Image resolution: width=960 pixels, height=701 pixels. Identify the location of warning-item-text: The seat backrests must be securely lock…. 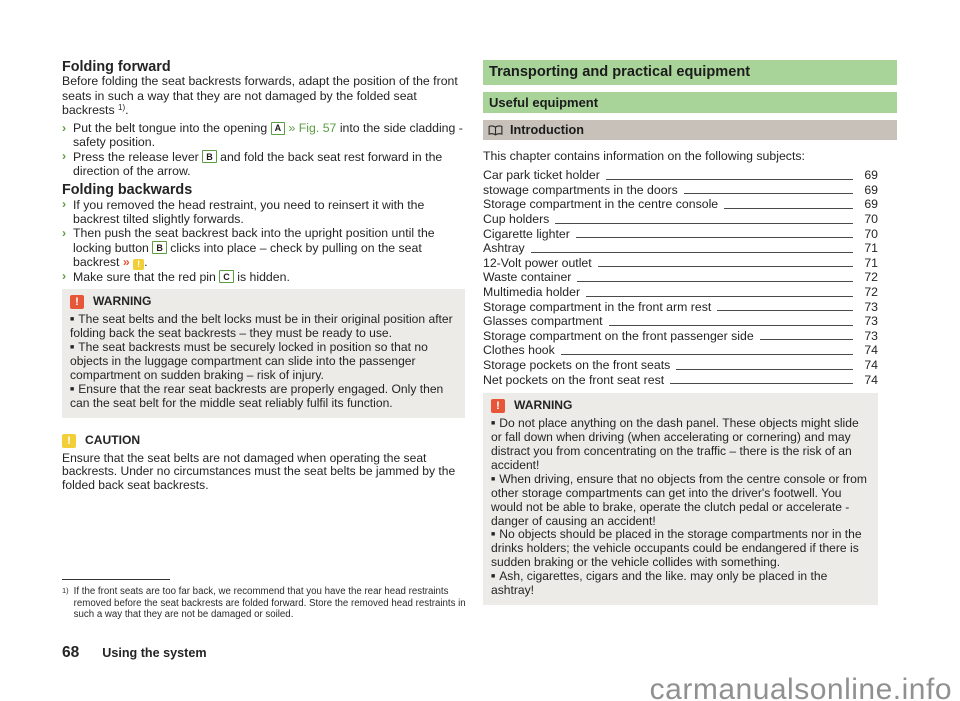
(249, 360).